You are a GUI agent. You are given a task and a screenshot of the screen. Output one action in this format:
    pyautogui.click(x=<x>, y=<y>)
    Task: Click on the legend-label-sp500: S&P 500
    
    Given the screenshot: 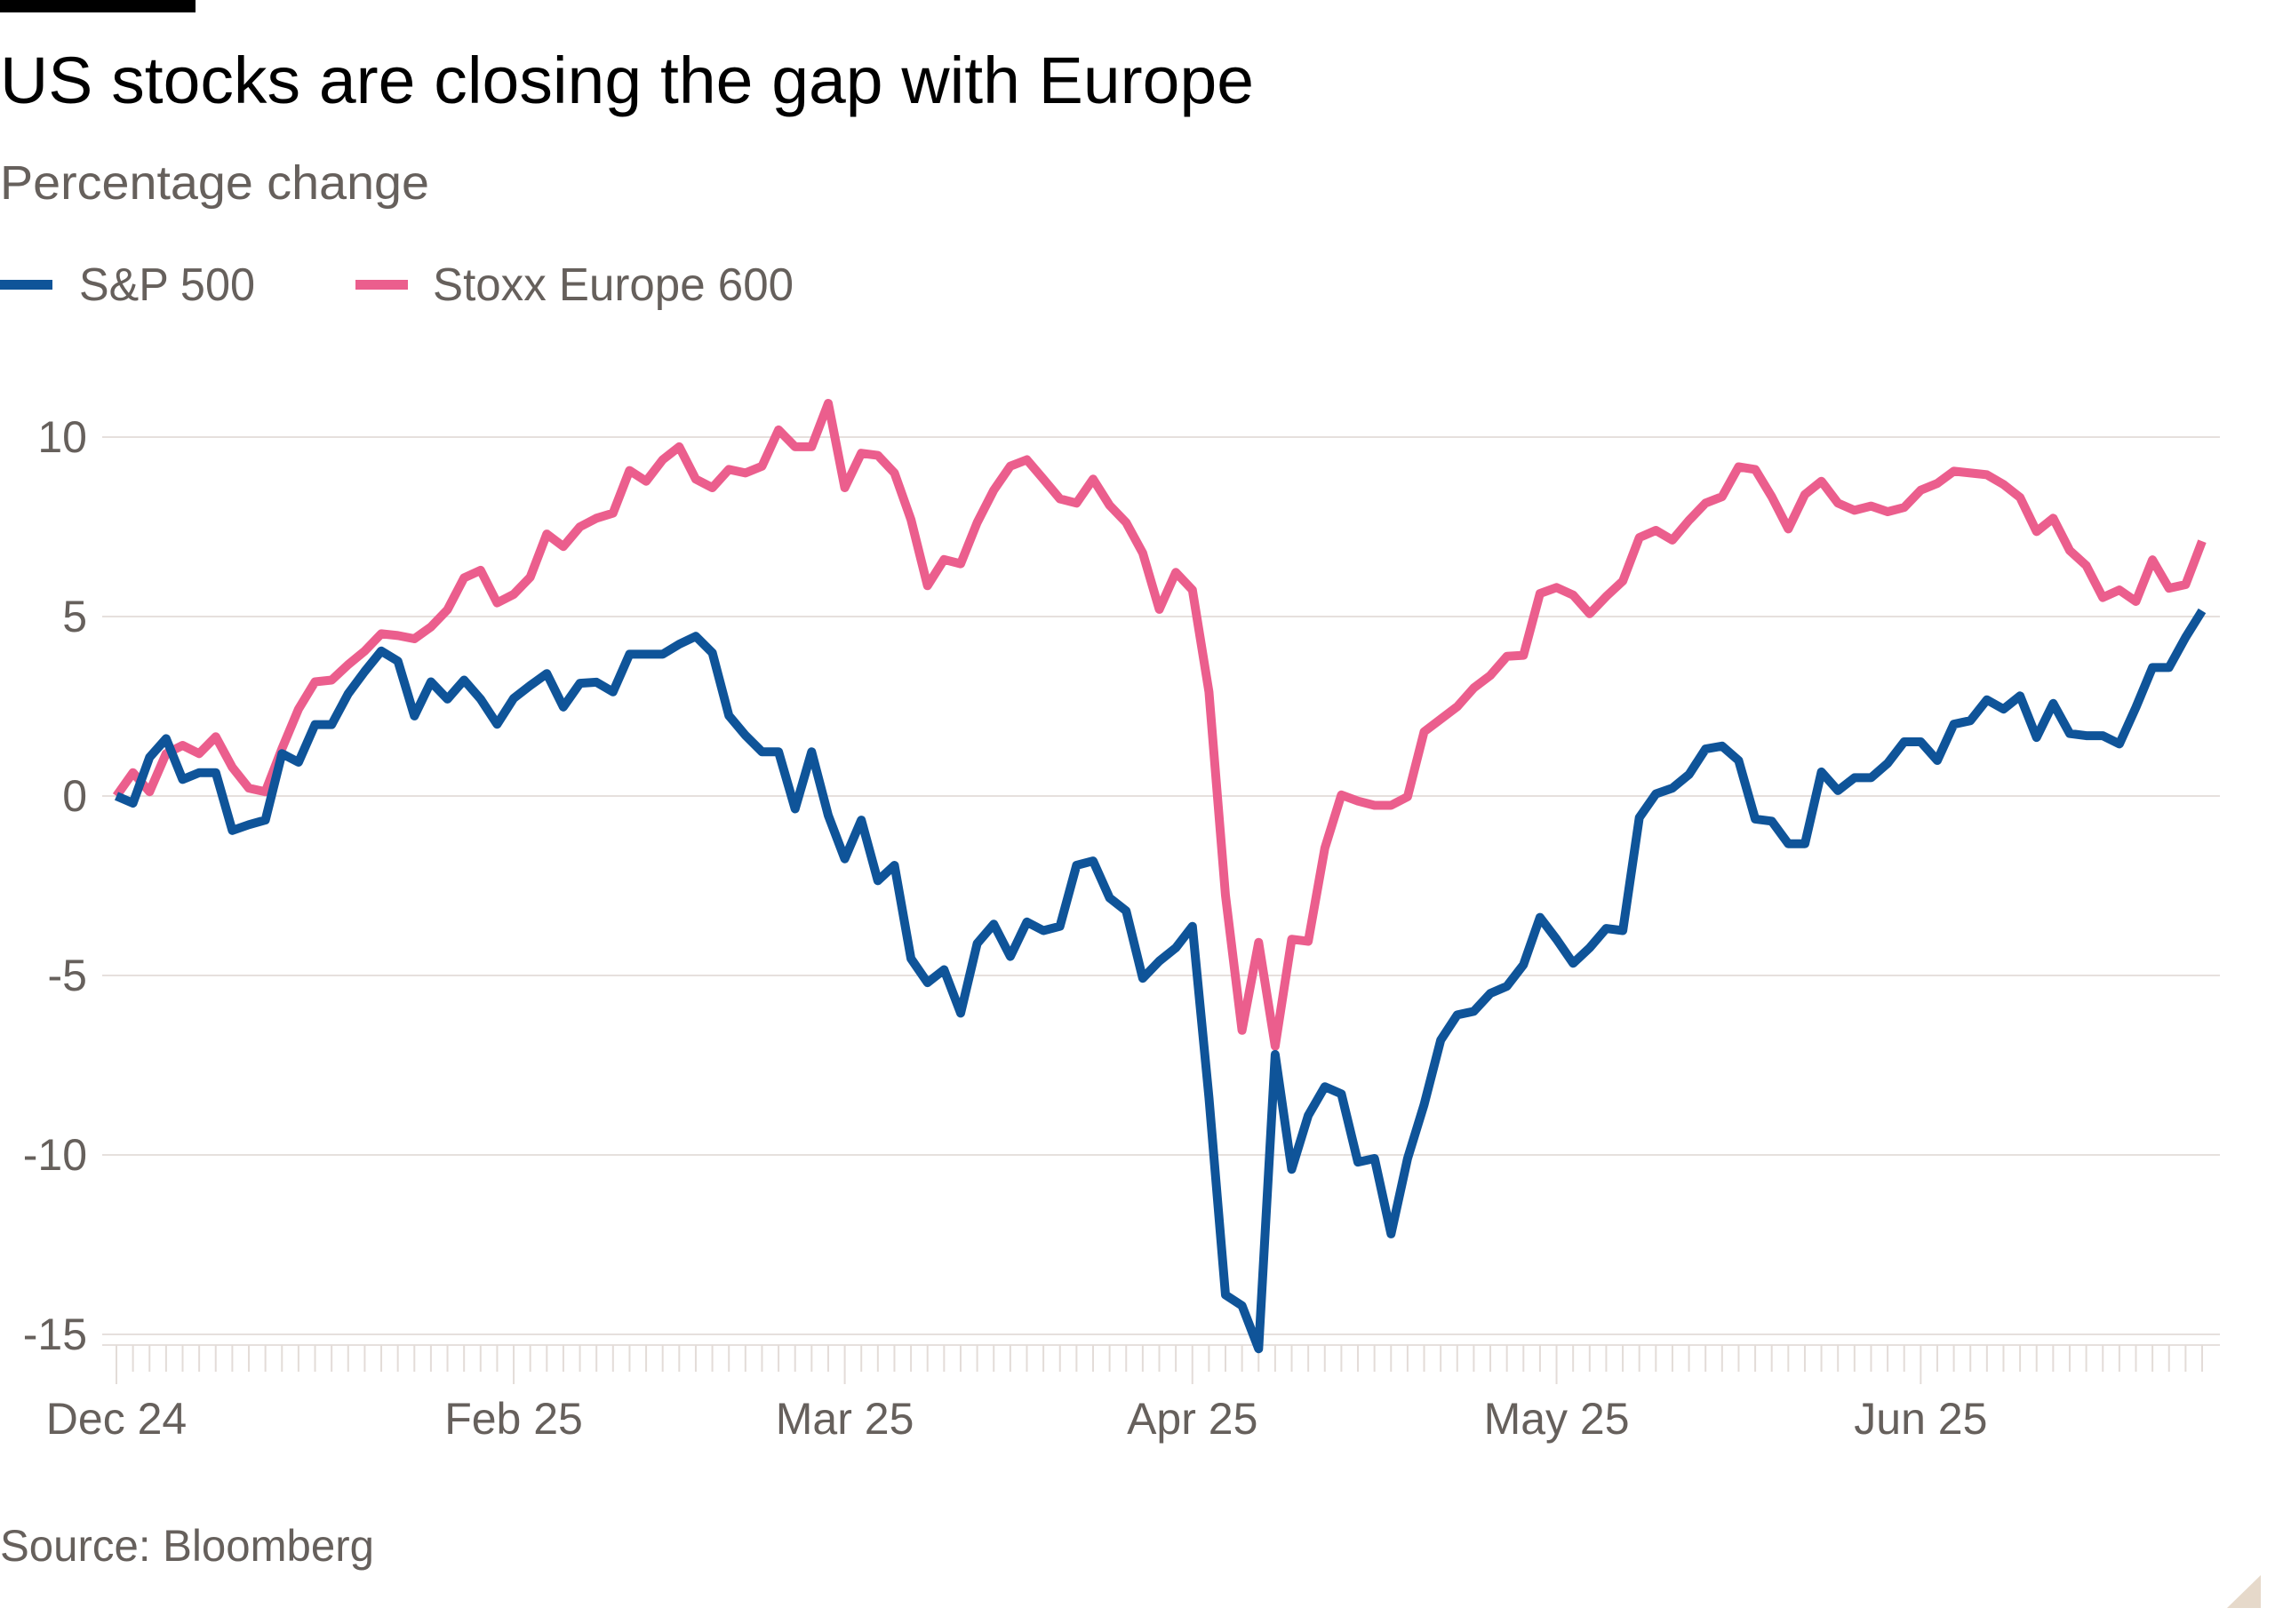 What is the action you would take?
    pyautogui.click(x=167, y=285)
    